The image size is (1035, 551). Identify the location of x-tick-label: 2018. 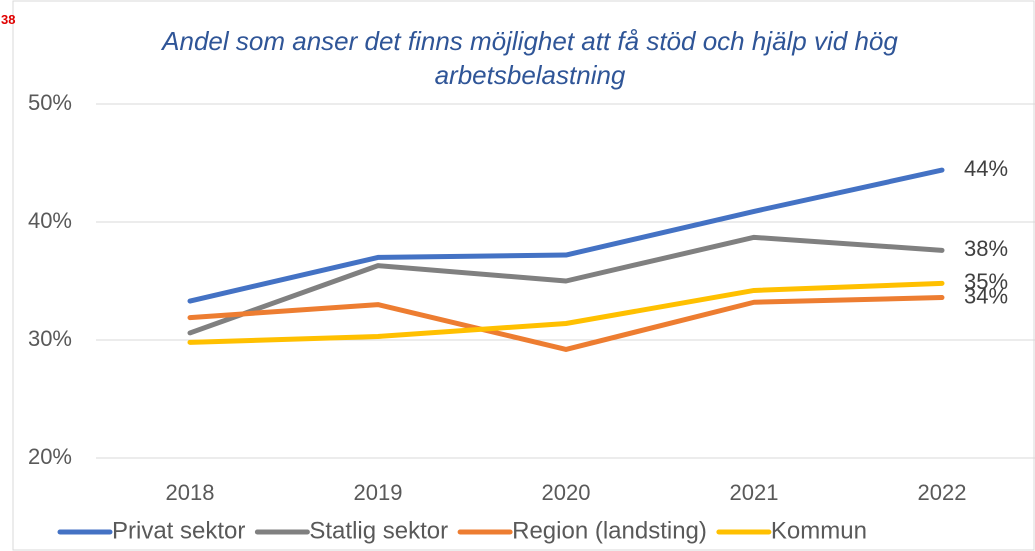
(190, 492).